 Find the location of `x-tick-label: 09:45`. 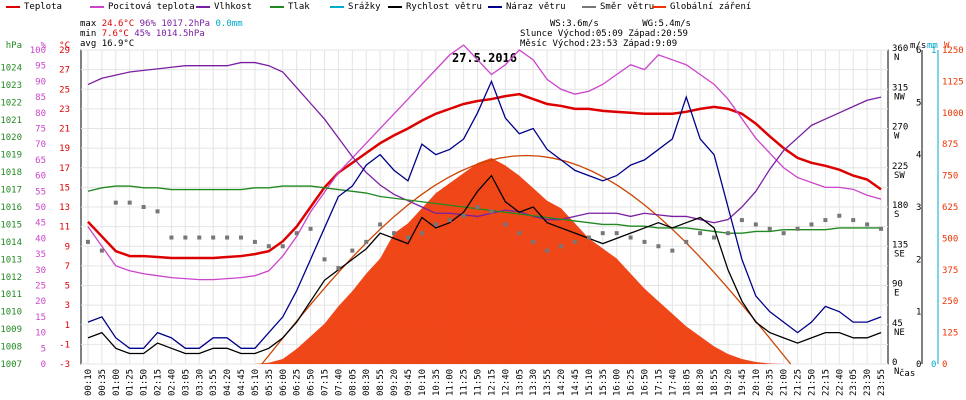

x-tick-label: 09:45 is located at coordinates (409, 382).